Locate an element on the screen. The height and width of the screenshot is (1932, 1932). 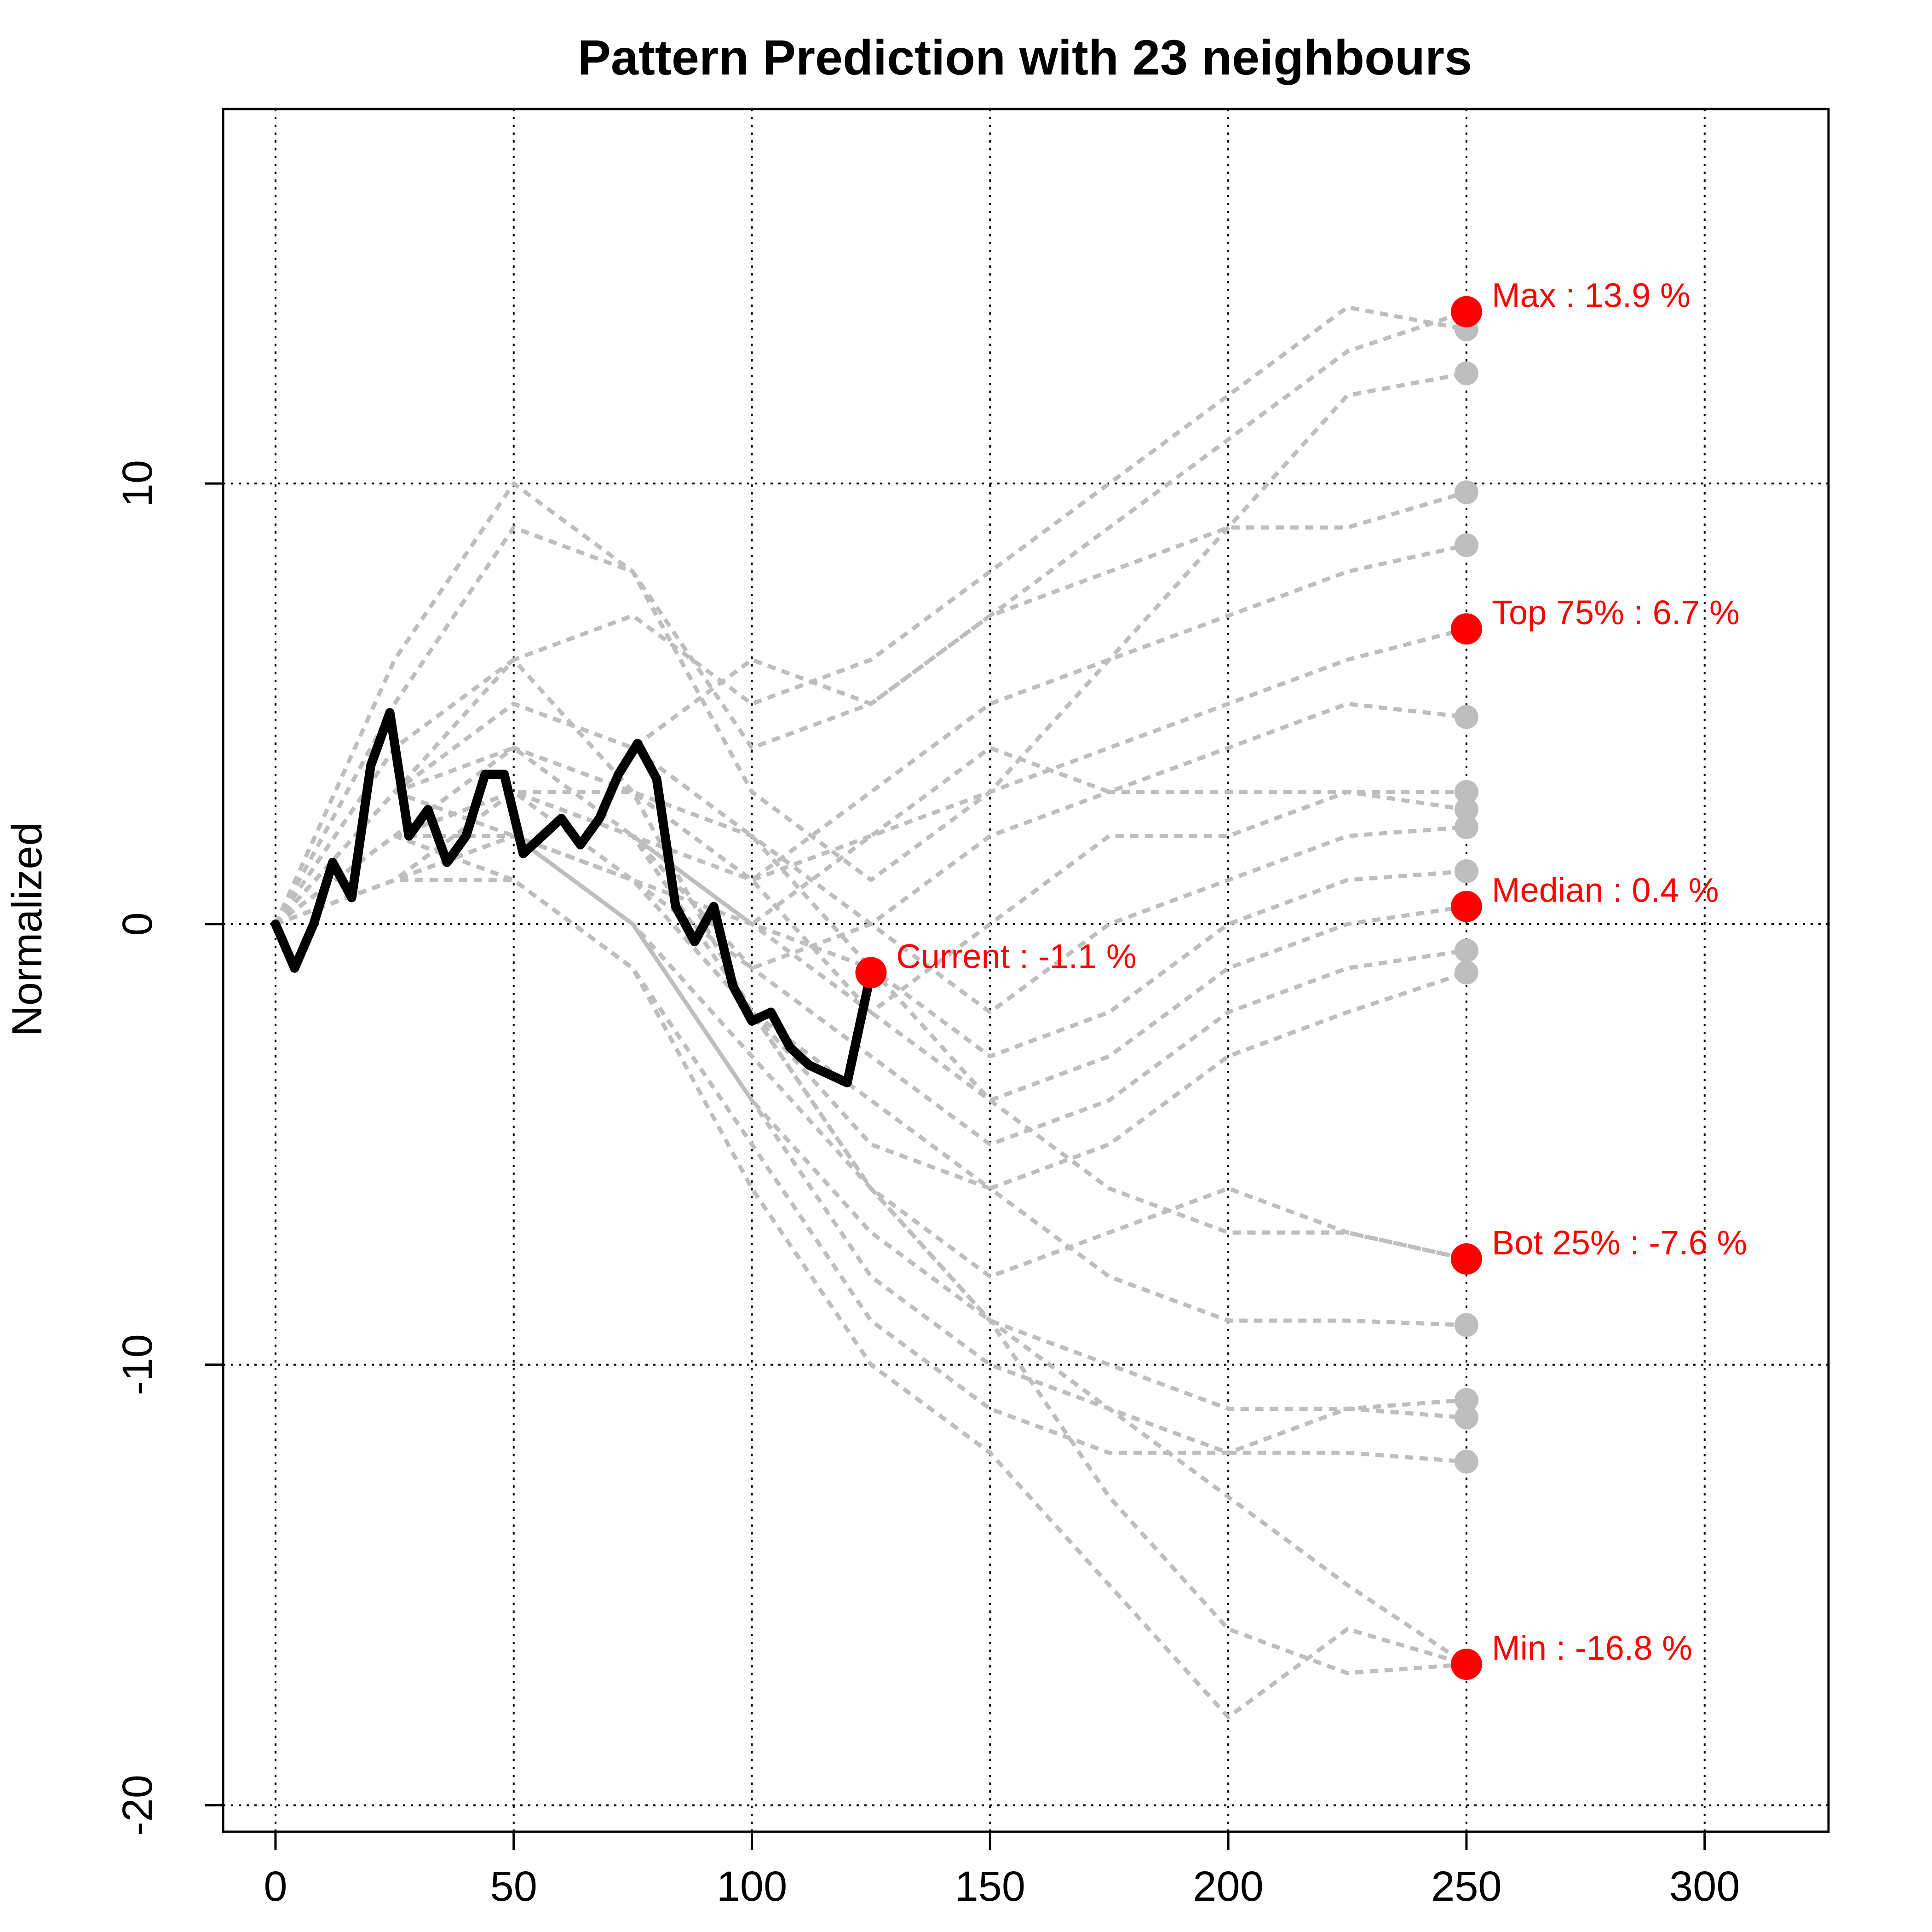
marker-label: Top 75% : 6.7 % is located at coordinates (1616, 612).